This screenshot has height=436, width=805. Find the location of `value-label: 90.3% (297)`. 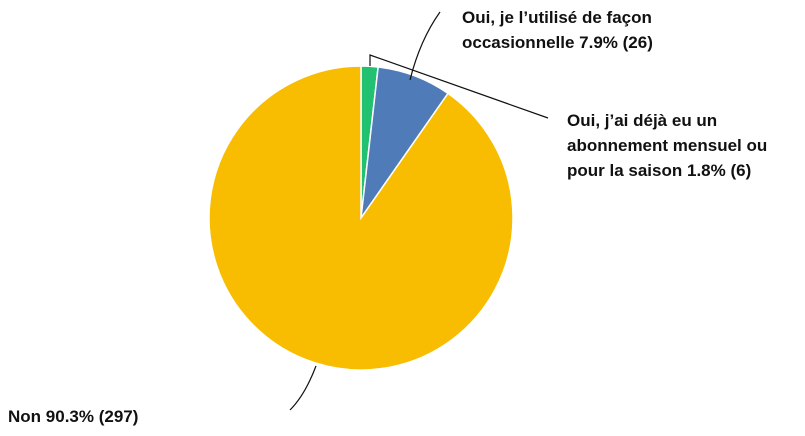

value-label: 90.3% (297) is located at coordinates (92, 416).